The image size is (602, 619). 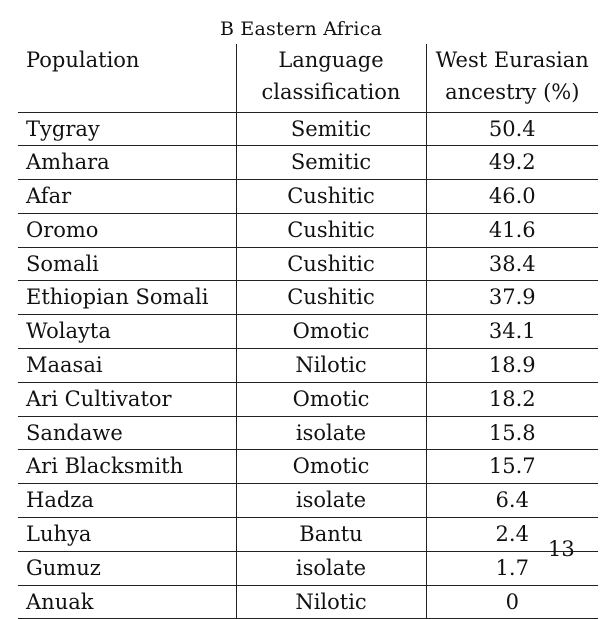 I want to click on population-cell: Wolayta, so click(x=68, y=331).